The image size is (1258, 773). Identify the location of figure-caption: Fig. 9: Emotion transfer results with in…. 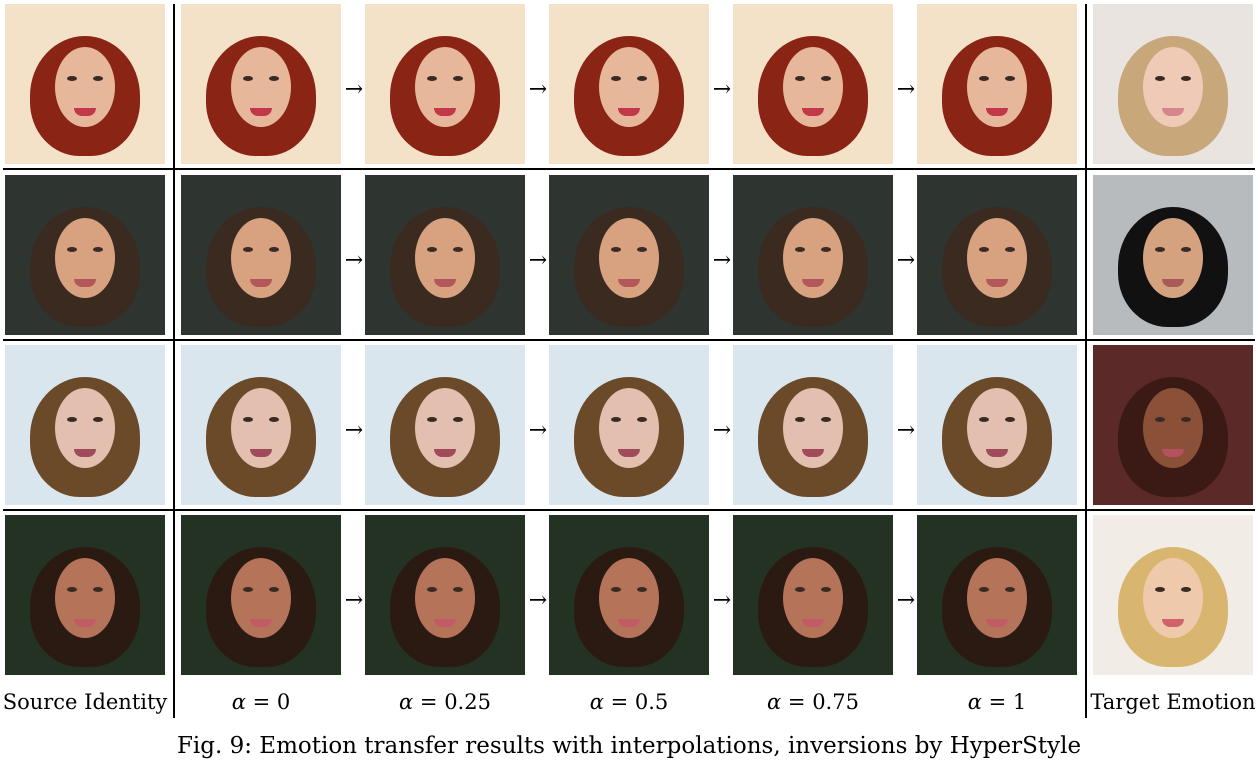
(629, 746).